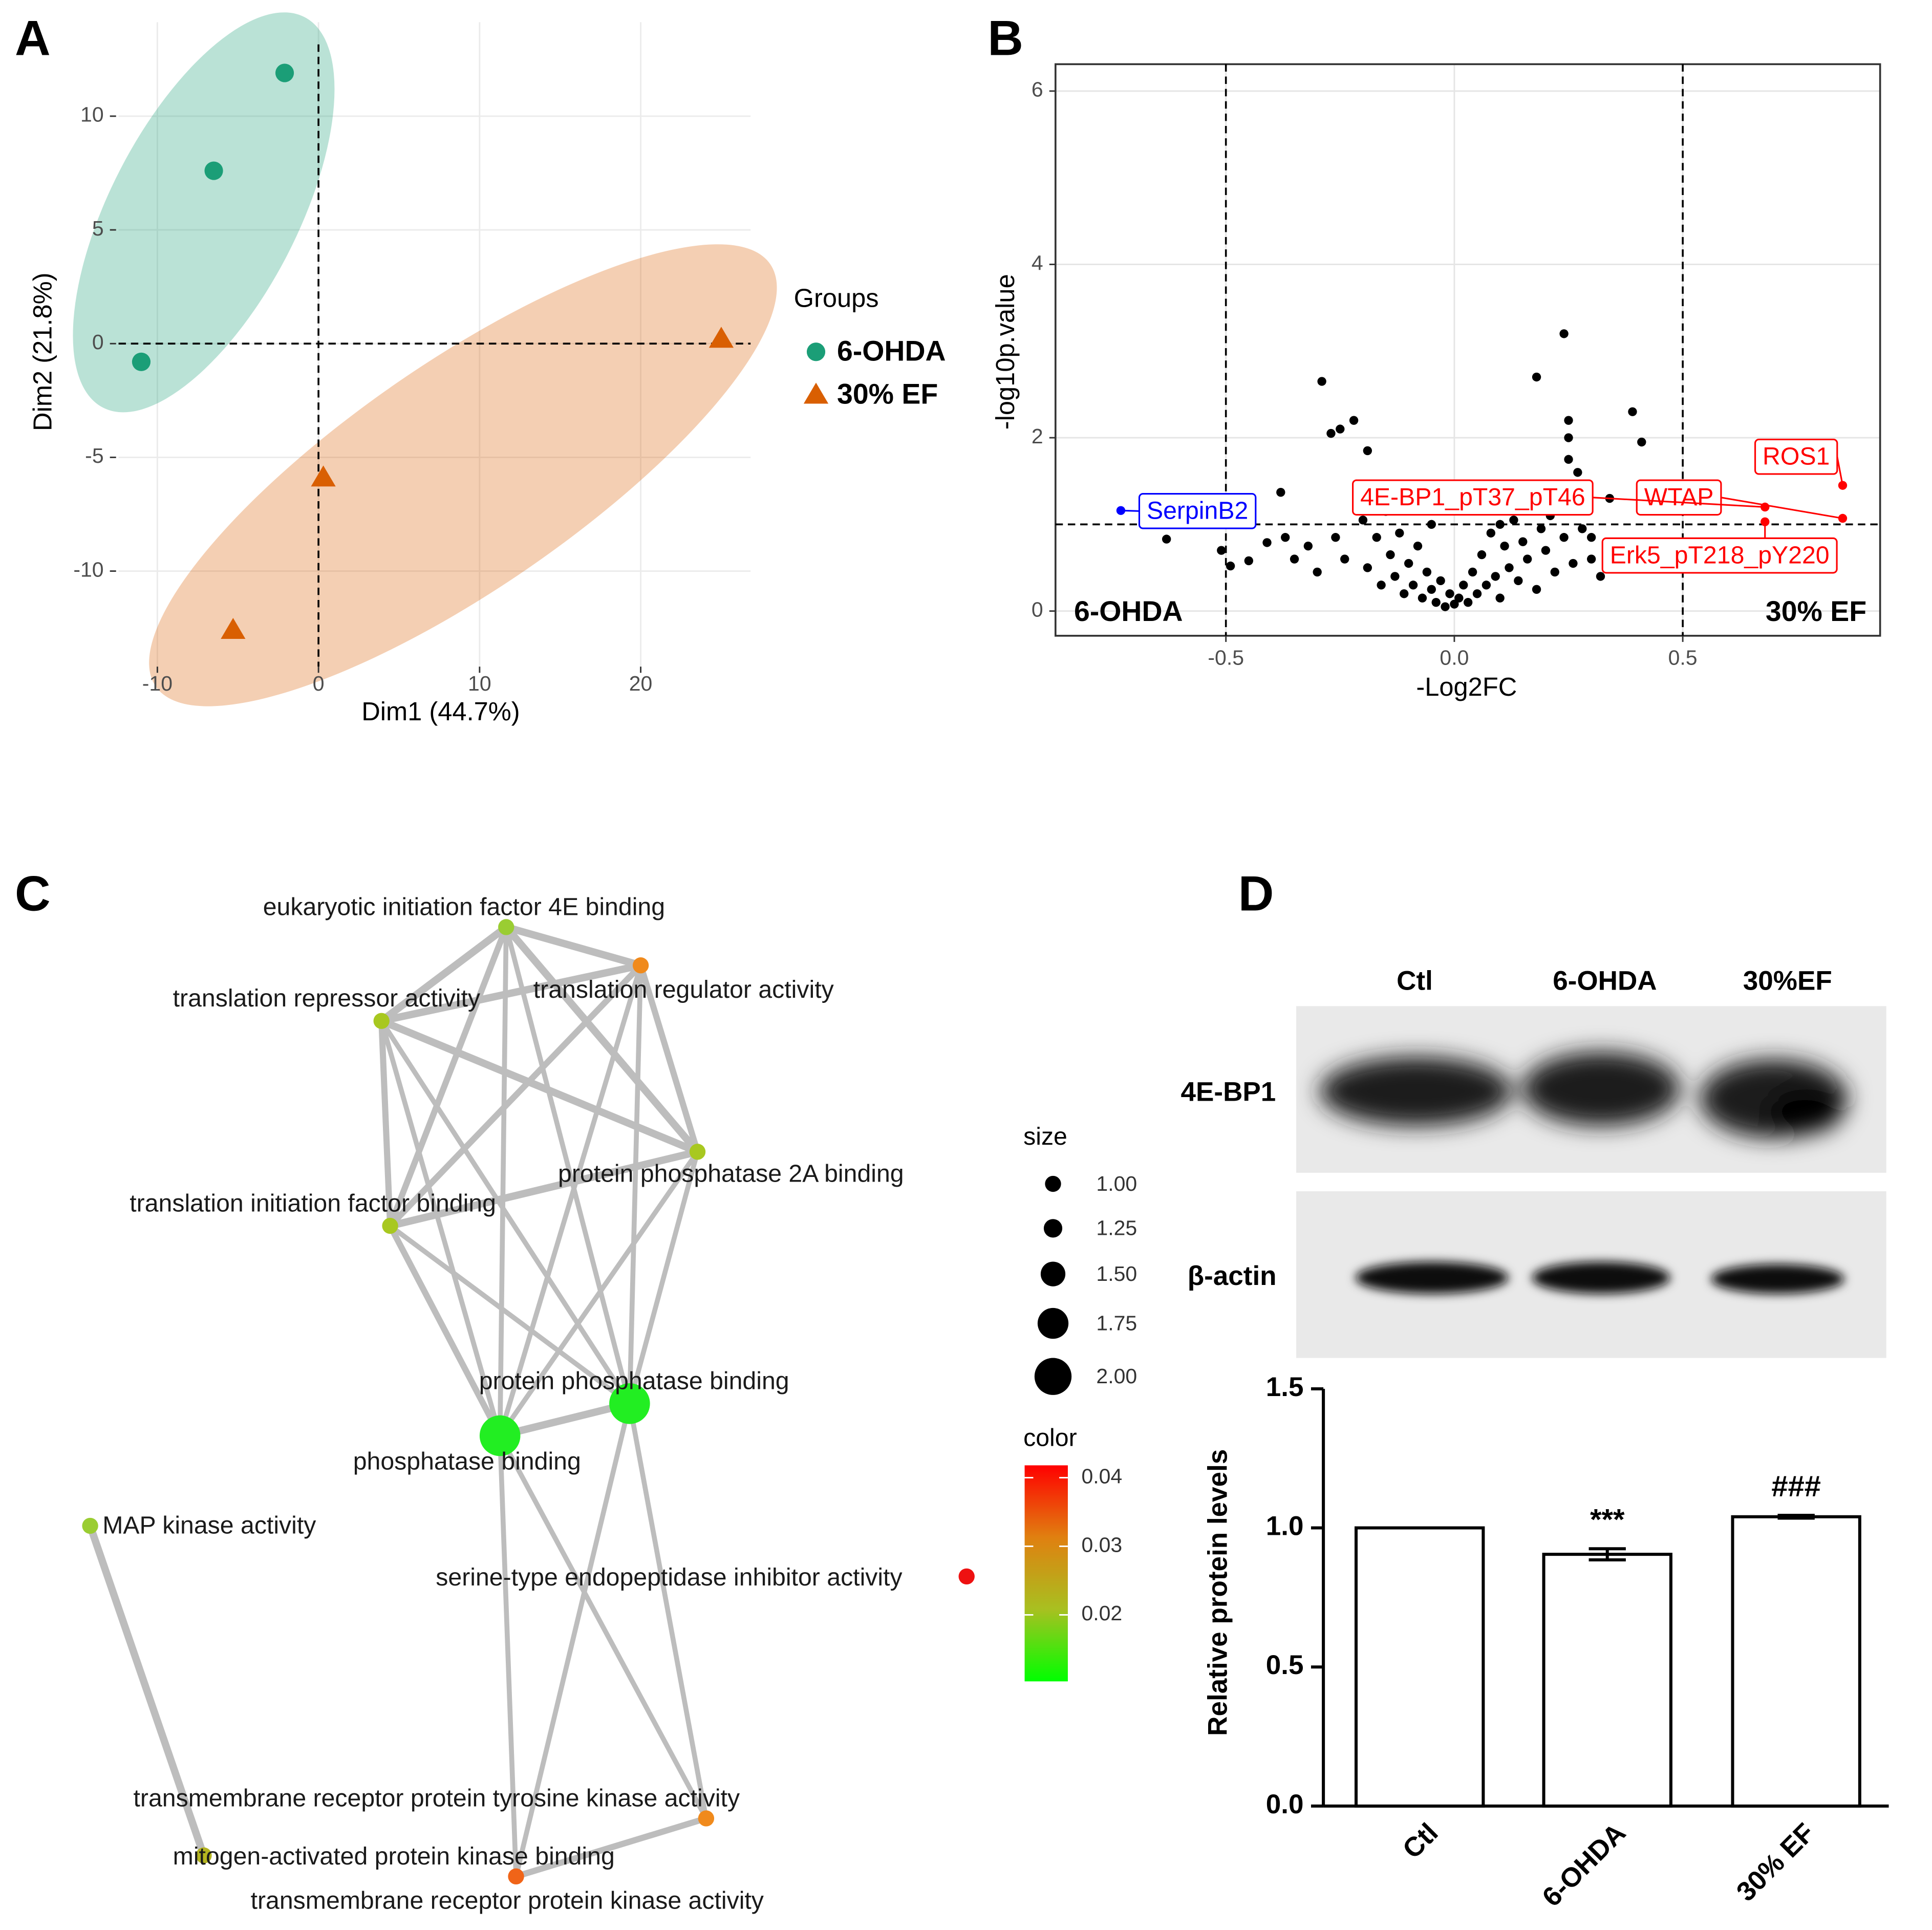 The width and height of the screenshot is (1932, 1930). What do you see at coordinates (1037, 609) in the screenshot?
I see `y-tick-label: 0` at bounding box center [1037, 609].